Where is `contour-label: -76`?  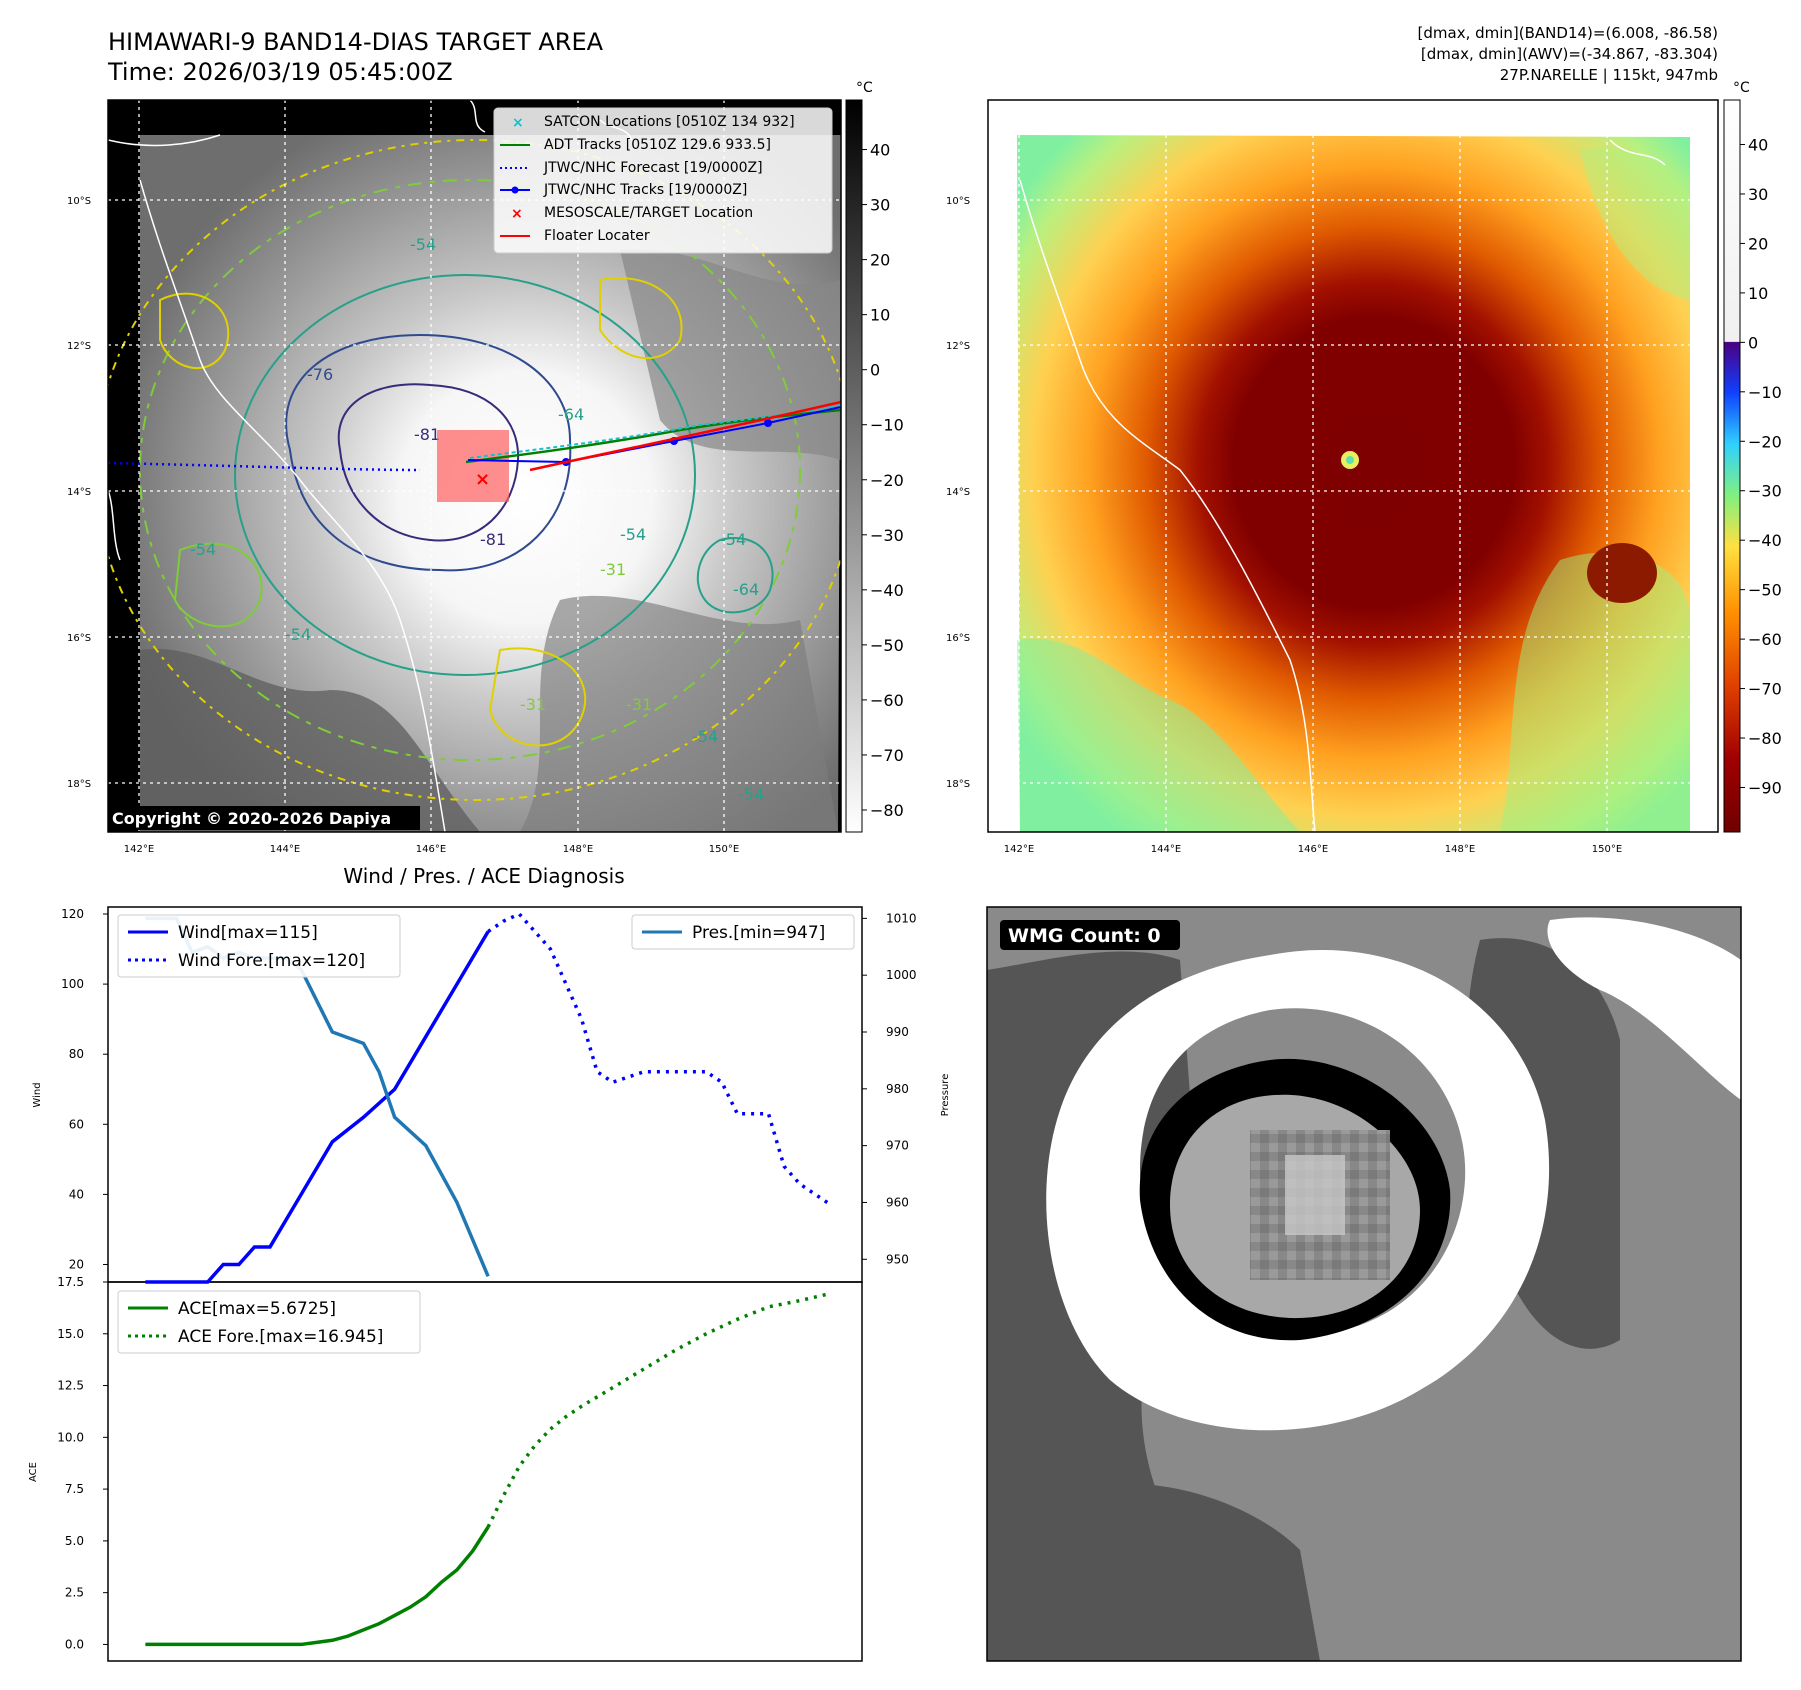
contour-label: -76 is located at coordinates (320, 374).